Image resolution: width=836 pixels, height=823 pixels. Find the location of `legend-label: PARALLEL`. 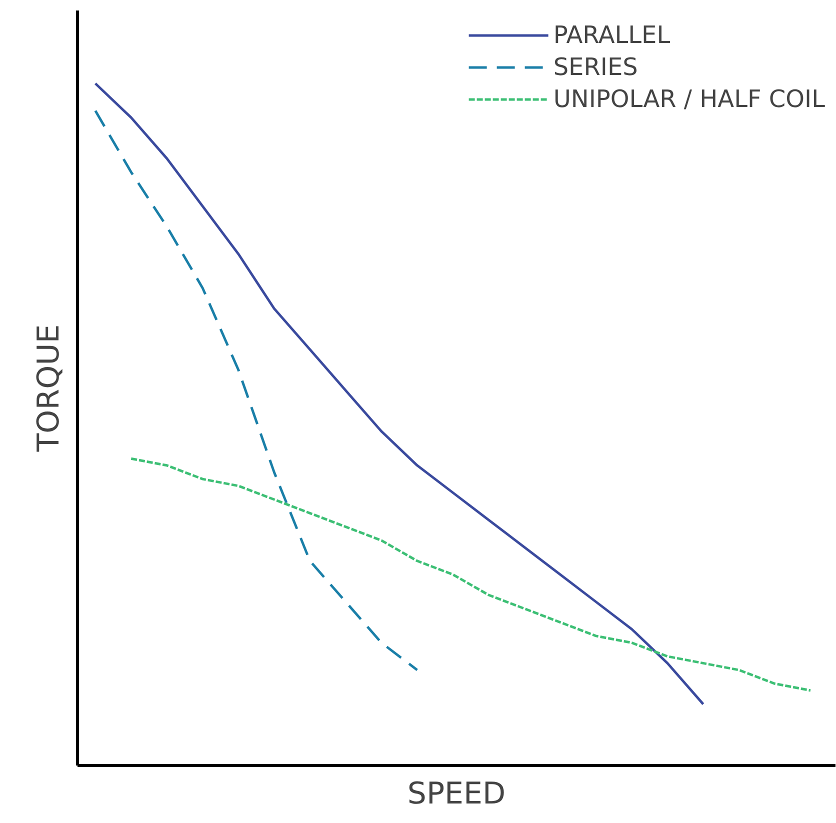

legend-label: PARALLEL is located at coordinates (611, 35).